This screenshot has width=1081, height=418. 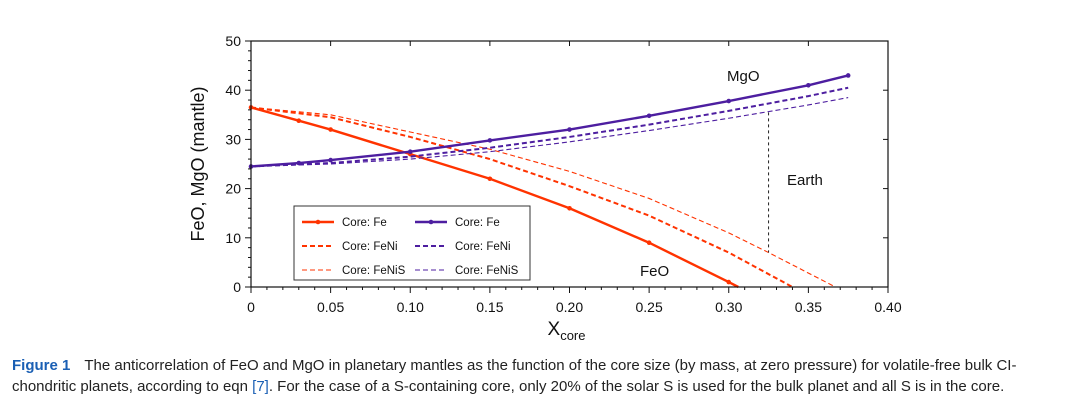 I want to click on x-tick-label: 0.20, so click(x=569, y=307).